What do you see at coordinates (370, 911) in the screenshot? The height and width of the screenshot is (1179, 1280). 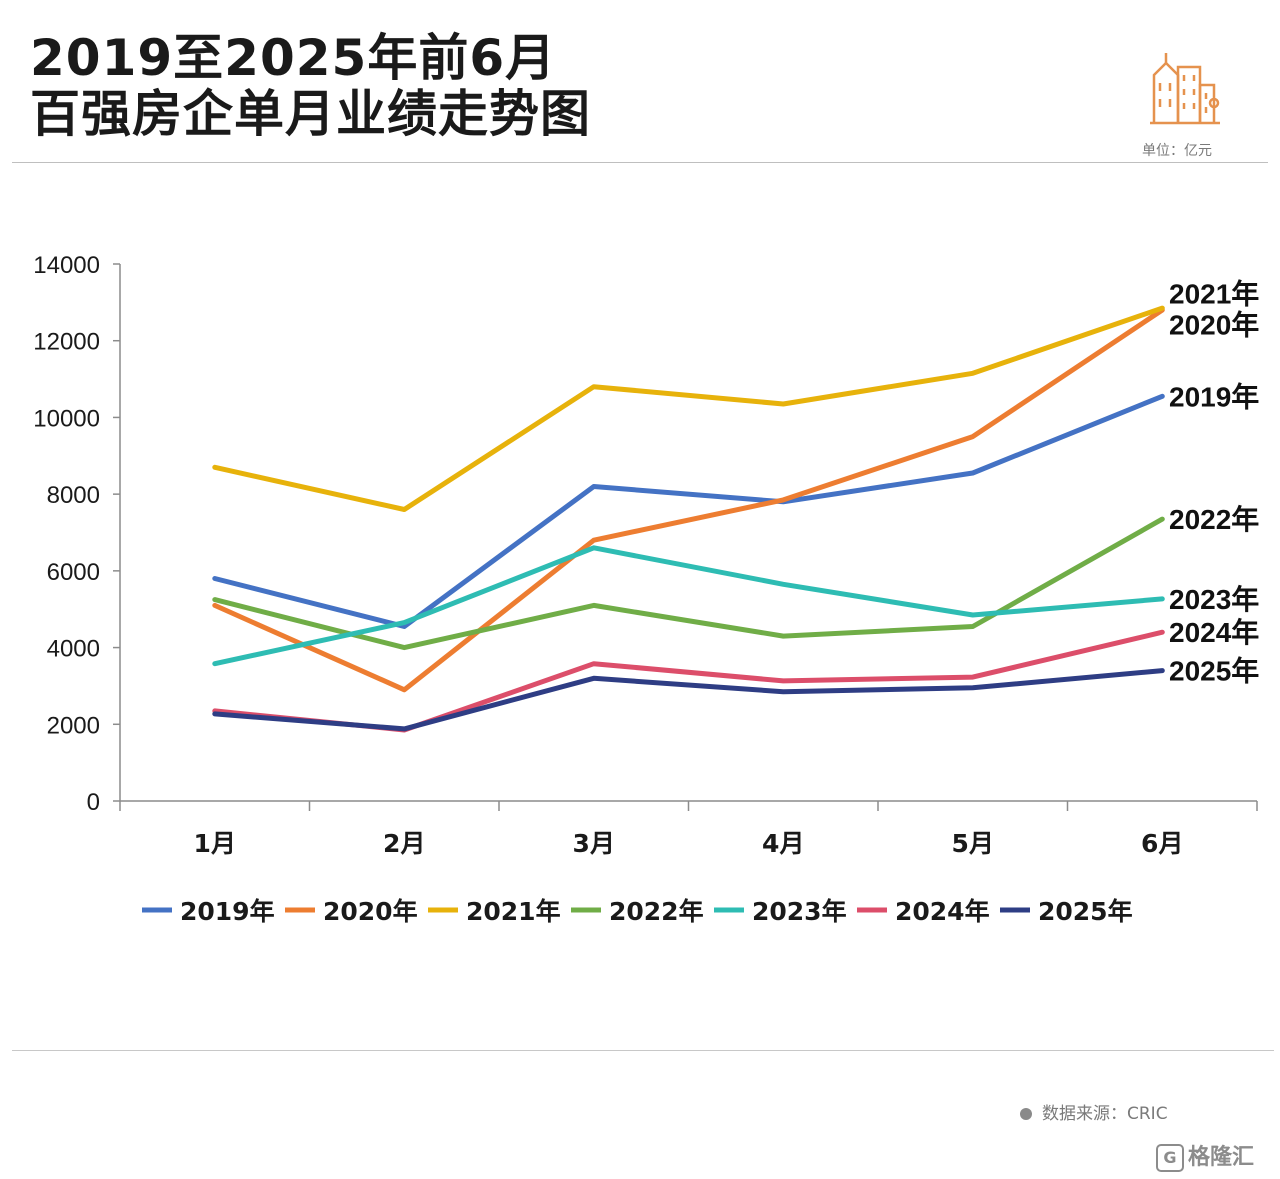 I see `legend-label: 2020年` at bounding box center [370, 911].